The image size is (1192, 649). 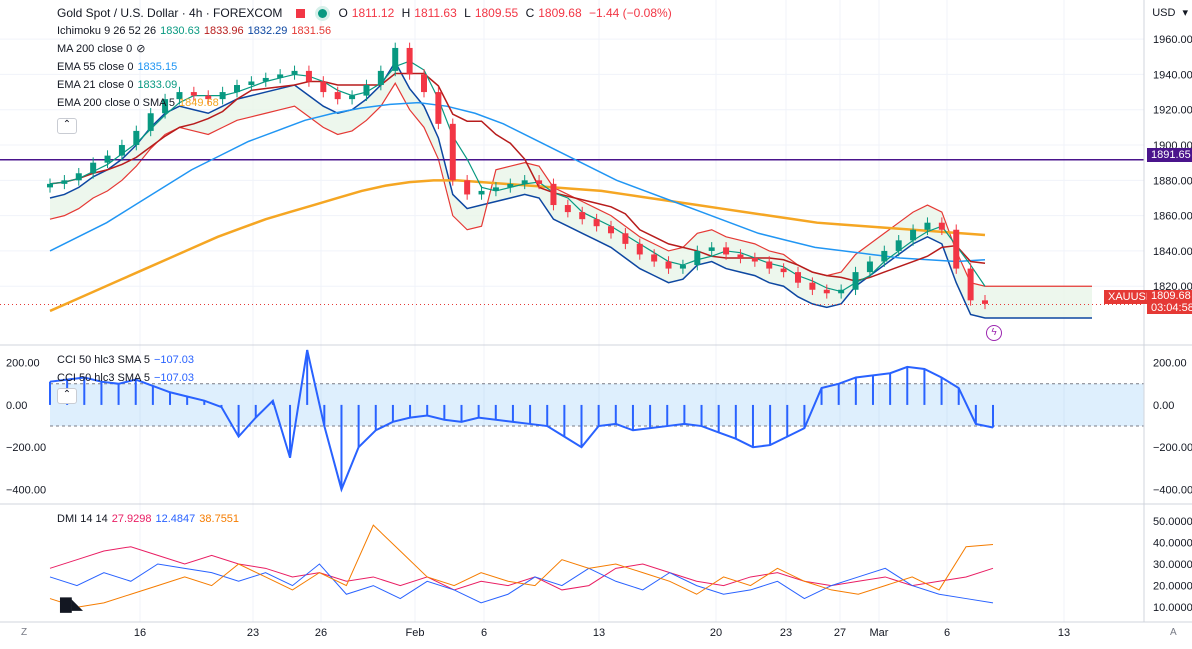 What do you see at coordinates (219, 519) in the screenshot?
I see `dmi-value: 38.7551` at bounding box center [219, 519].